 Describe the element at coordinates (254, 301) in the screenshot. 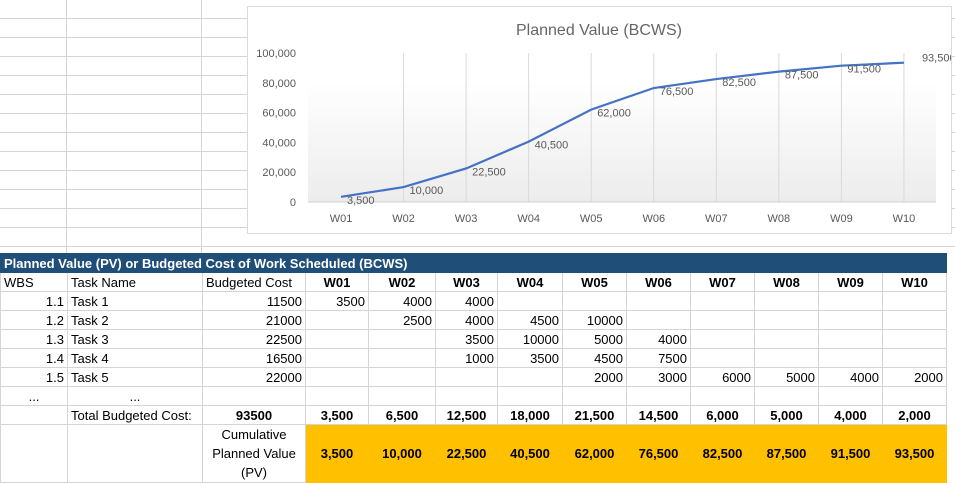

I see `table-cell: 11500` at that location.